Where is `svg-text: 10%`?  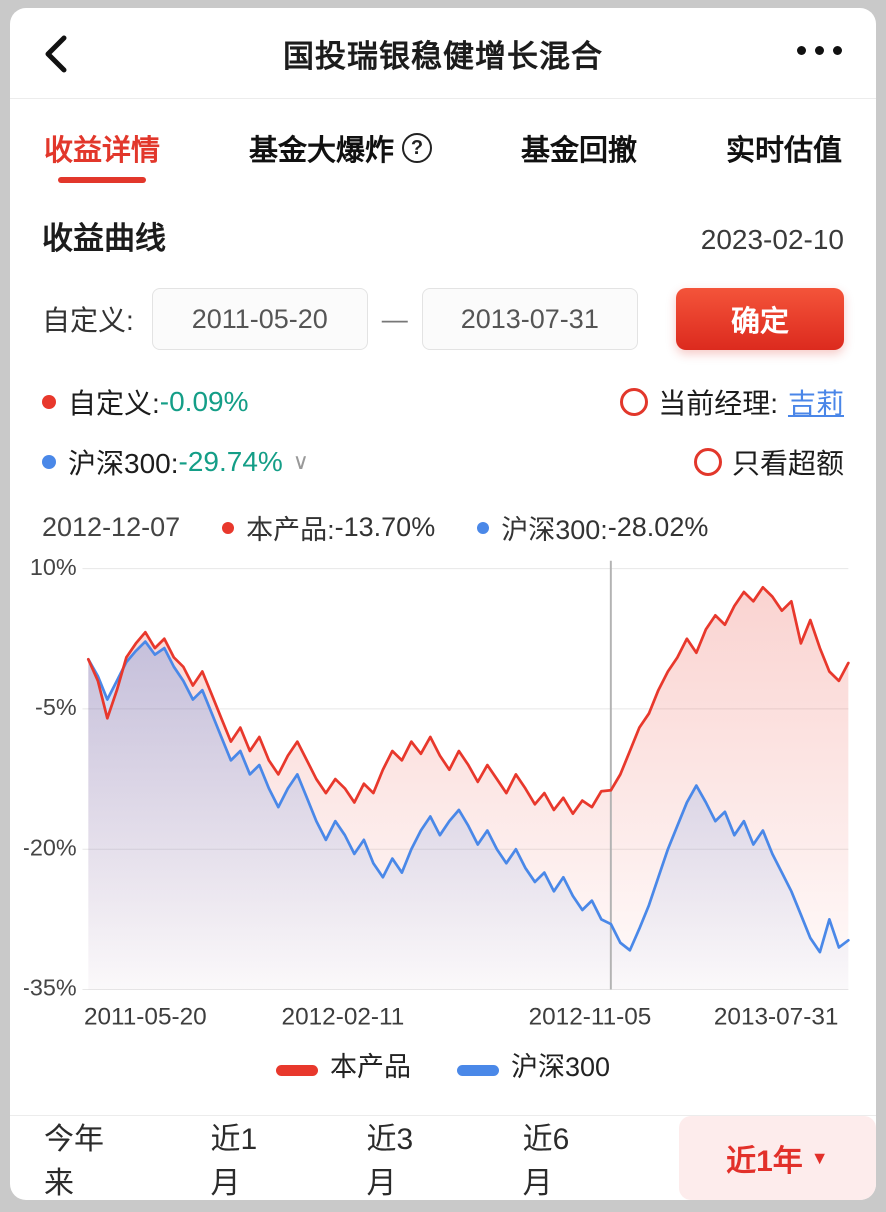
svg-text: 10% is located at coordinates (53, 567).